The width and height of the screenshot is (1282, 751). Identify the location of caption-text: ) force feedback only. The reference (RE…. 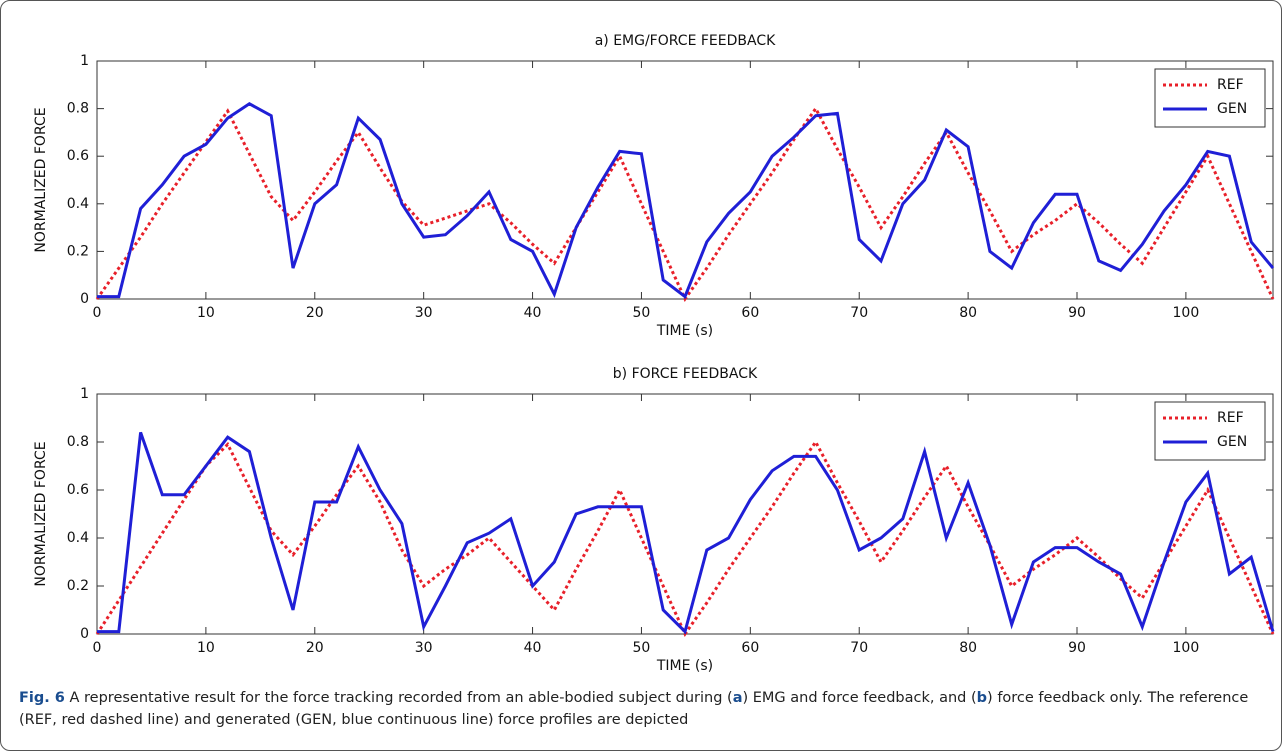
(634, 709).